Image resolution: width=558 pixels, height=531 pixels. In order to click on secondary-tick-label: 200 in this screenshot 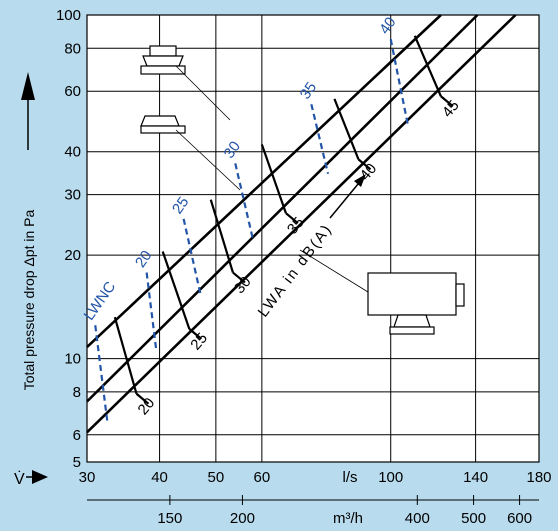, I will do `click(242, 518)`.